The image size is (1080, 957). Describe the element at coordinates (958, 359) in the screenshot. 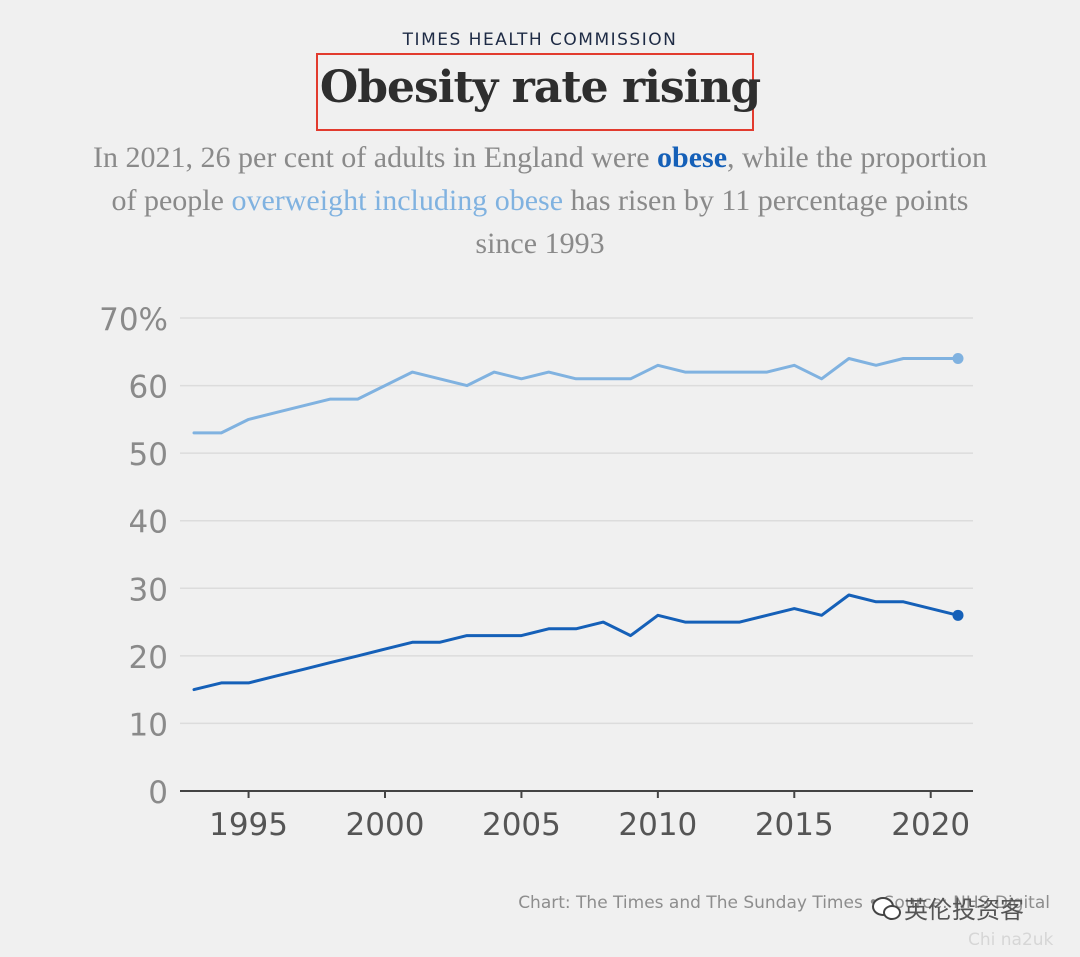

I see `series-point-overweight` at that location.